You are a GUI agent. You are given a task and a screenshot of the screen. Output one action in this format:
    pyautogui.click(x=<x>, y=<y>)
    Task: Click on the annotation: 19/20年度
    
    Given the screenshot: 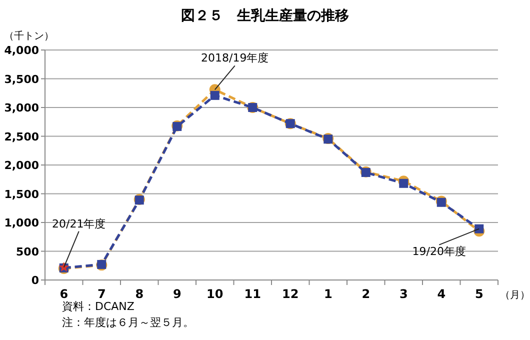 What is the action you would take?
    pyautogui.click(x=439, y=251)
    